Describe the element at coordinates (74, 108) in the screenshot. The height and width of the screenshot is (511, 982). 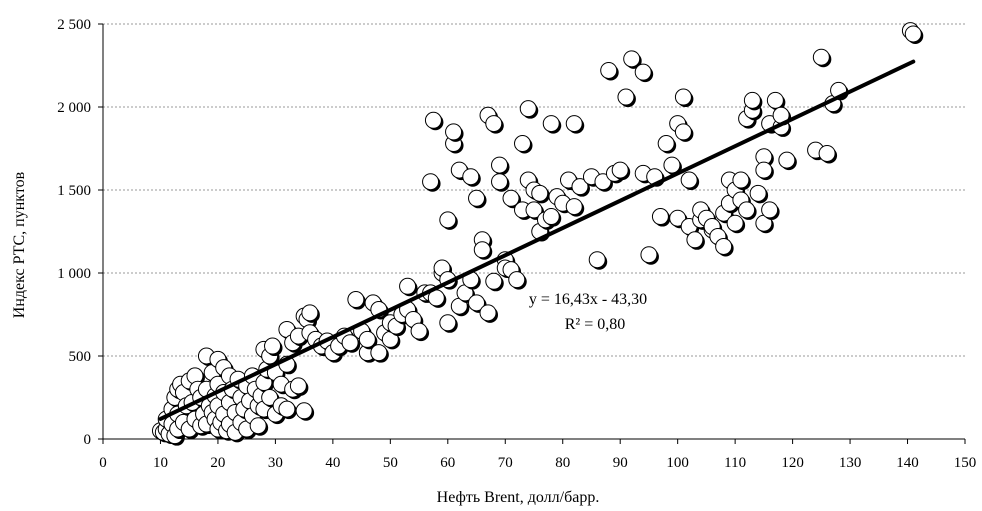
I see `y-tick-label: 2 000` at that location.